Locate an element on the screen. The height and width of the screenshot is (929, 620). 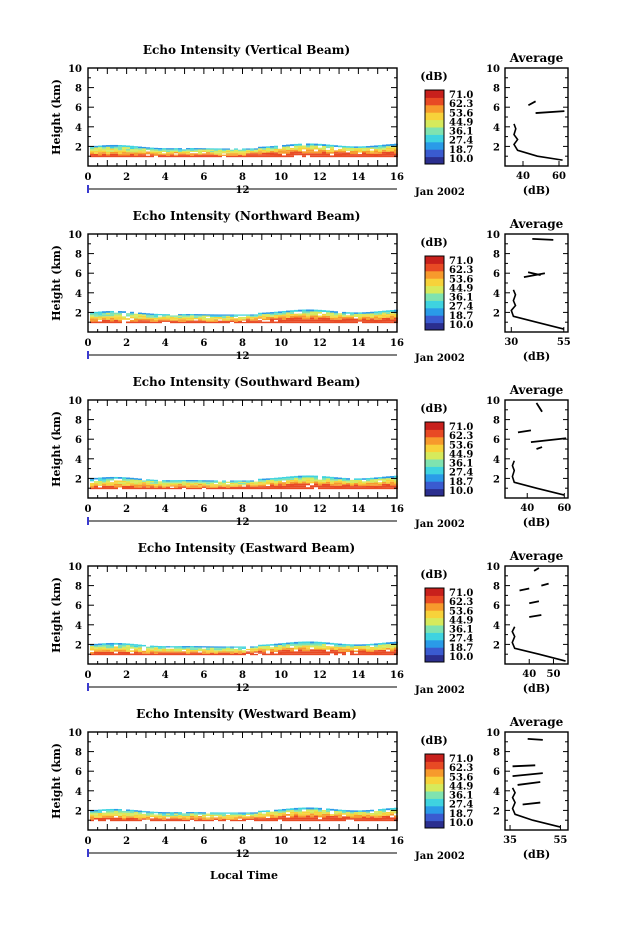
x-tick-label: 8 is located at coordinates (242, 841).